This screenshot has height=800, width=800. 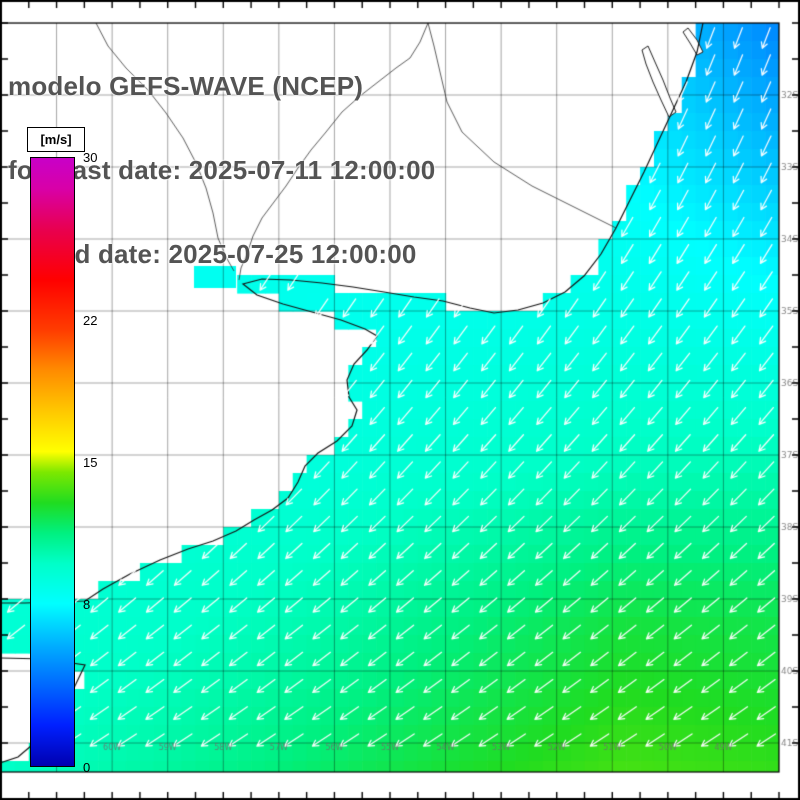 I want to click on colorbar-gradient, so click(x=52, y=462).